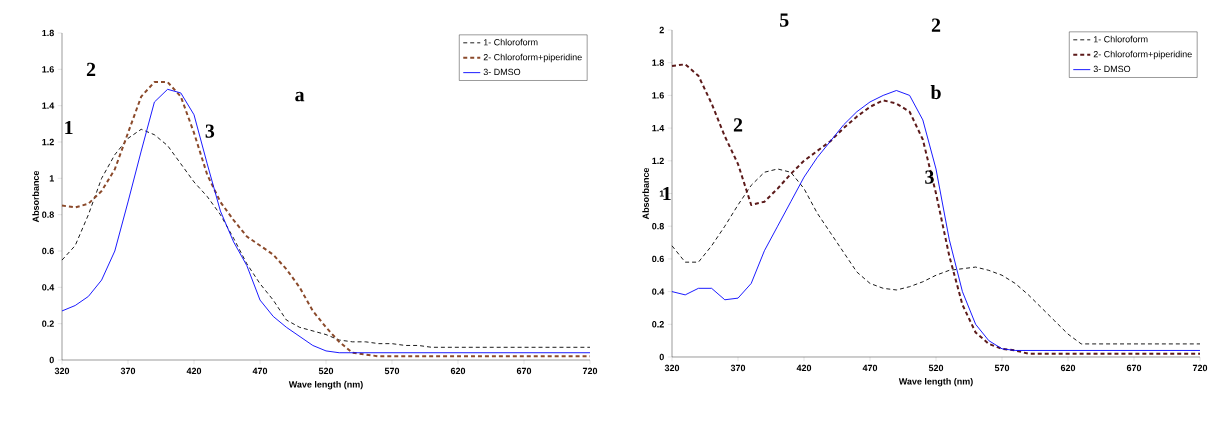 The height and width of the screenshot is (428, 1222). Describe the element at coordinates (300, 96) in the screenshot. I see `annotation: a` at that location.